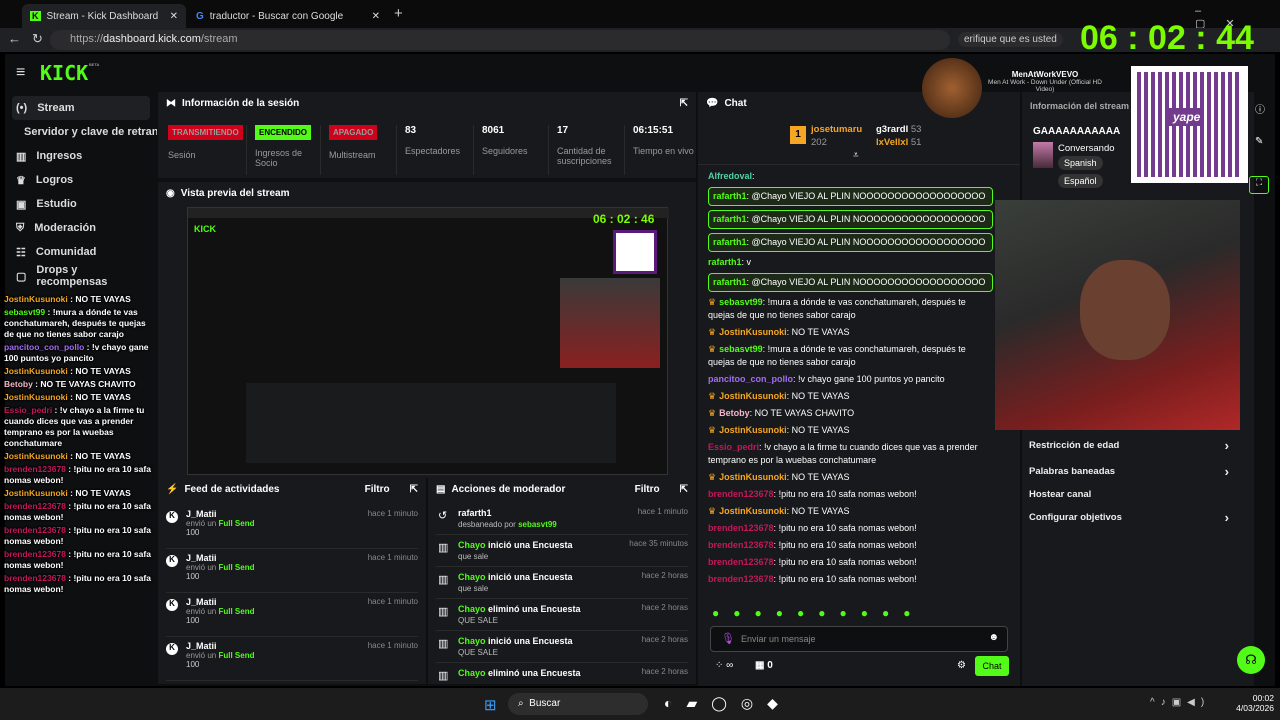 The image size is (1280, 720). I want to click on menu-icon: ≡, so click(21, 72).